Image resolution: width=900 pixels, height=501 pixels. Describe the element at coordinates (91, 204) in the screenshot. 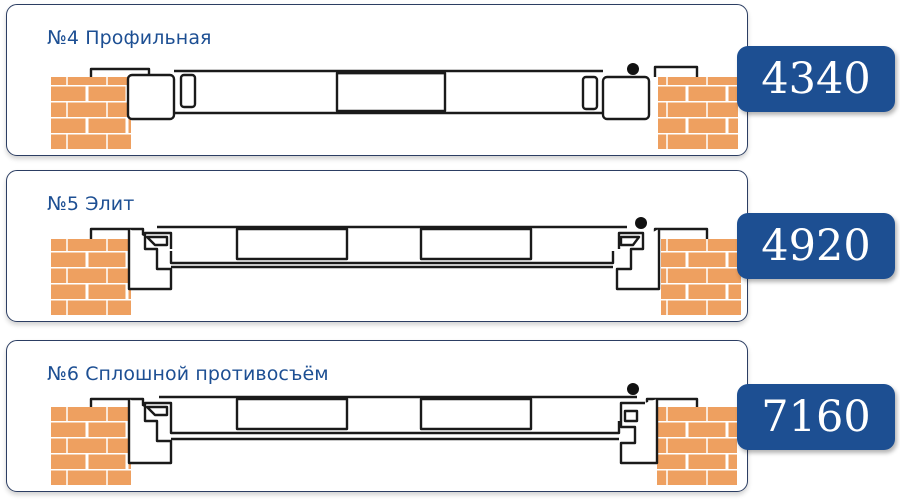

I see `card-title: №5 Элит` at that location.